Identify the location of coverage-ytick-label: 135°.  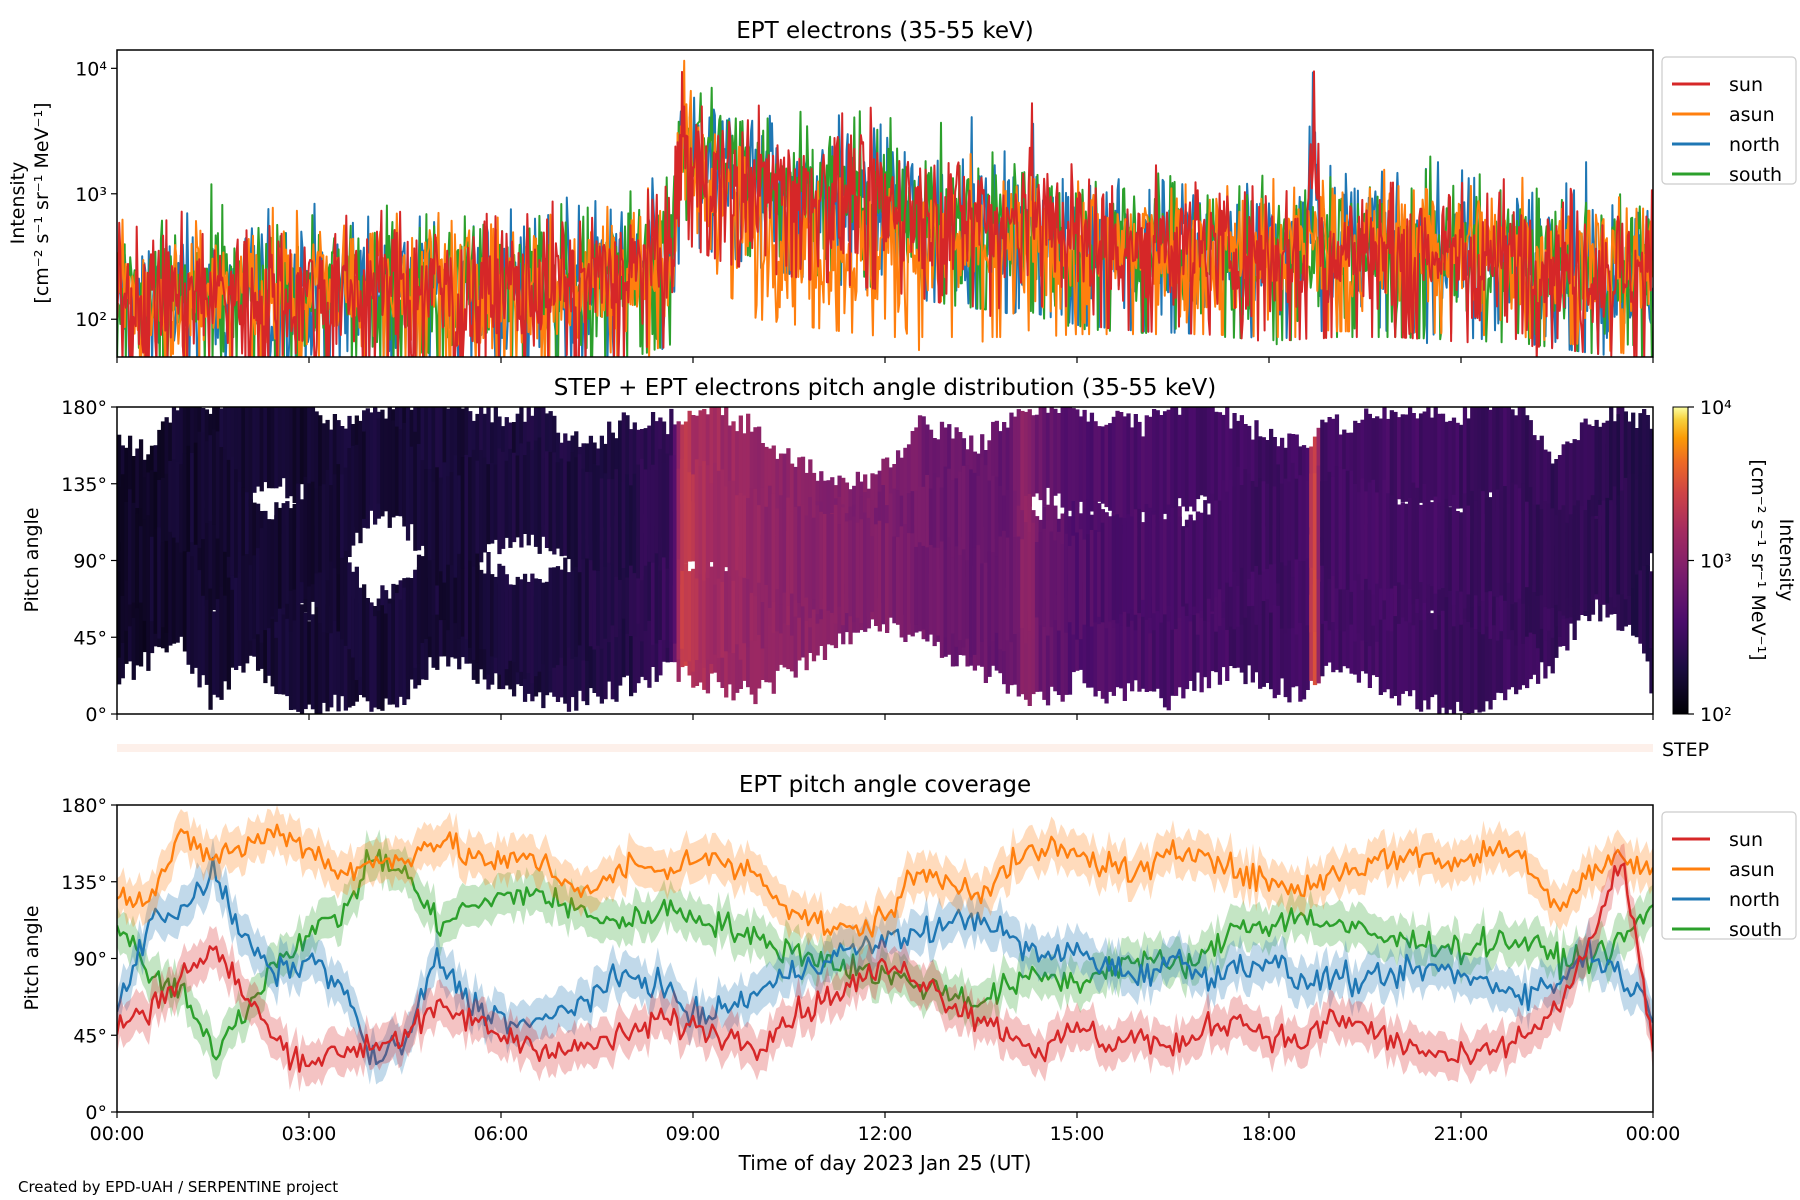
(84, 883).